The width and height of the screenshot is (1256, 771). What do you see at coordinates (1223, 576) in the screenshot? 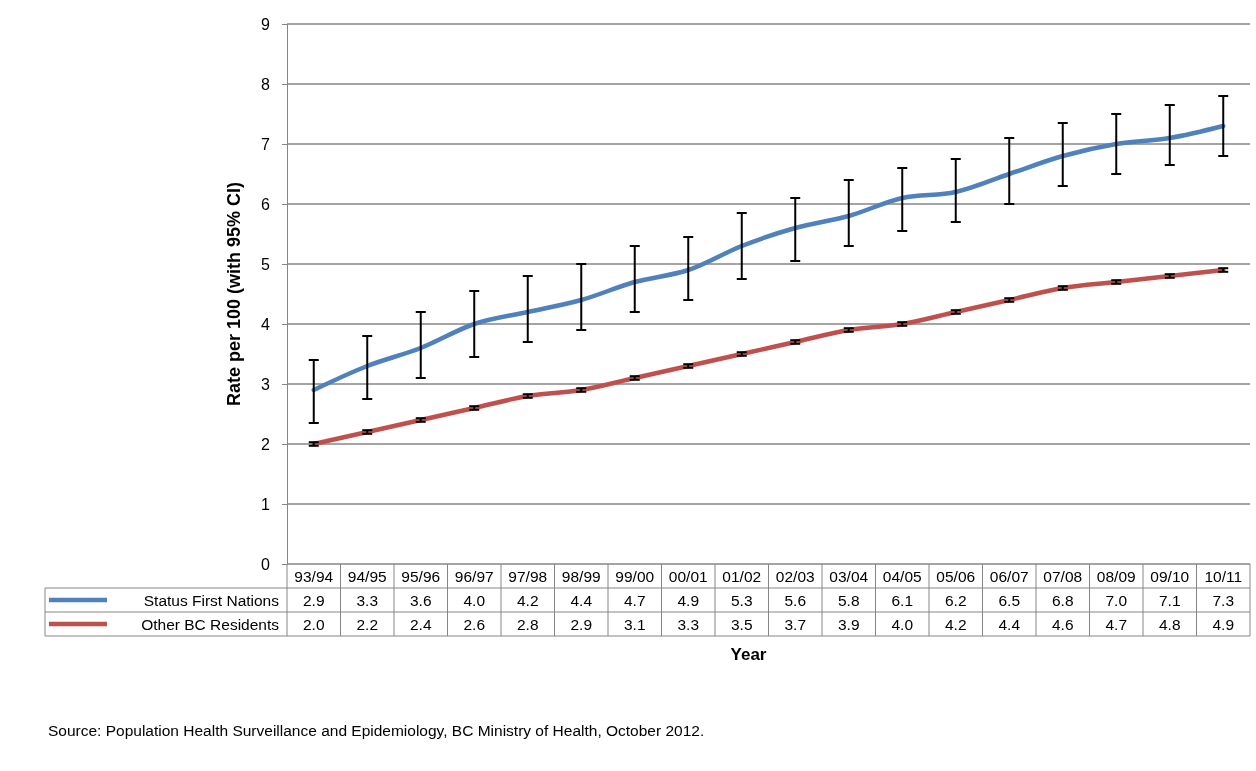
I see `x-tick-label: 10/11` at bounding box center [1223, 576].